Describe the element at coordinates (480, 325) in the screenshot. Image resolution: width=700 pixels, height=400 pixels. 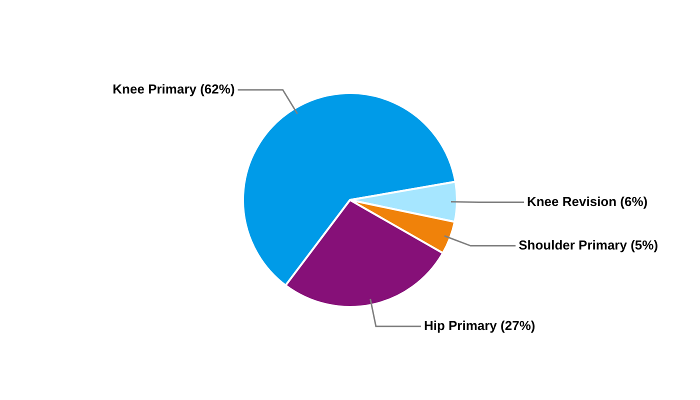
I see `slice-label: Hip Primary (27%)` at that location.